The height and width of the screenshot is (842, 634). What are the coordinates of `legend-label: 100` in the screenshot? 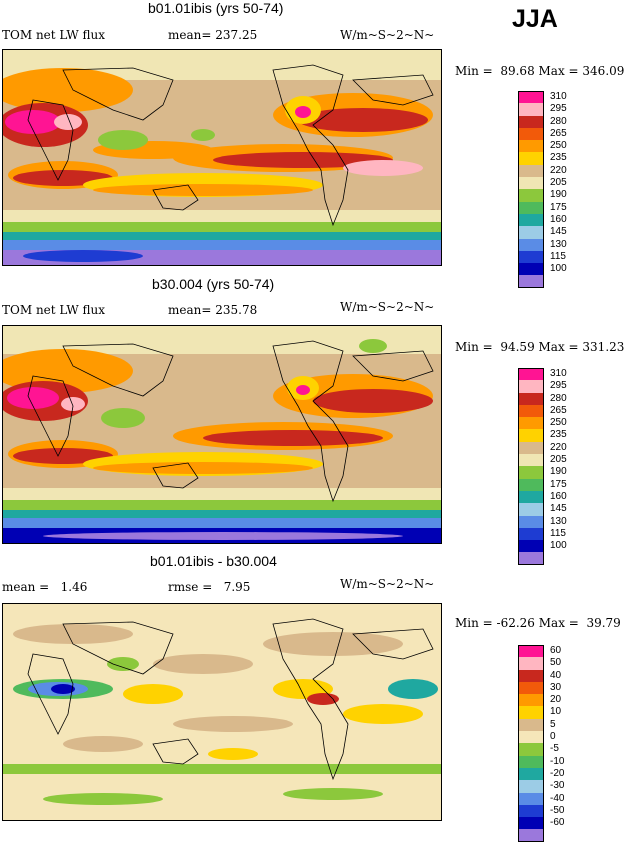 It's located at (558, 546).